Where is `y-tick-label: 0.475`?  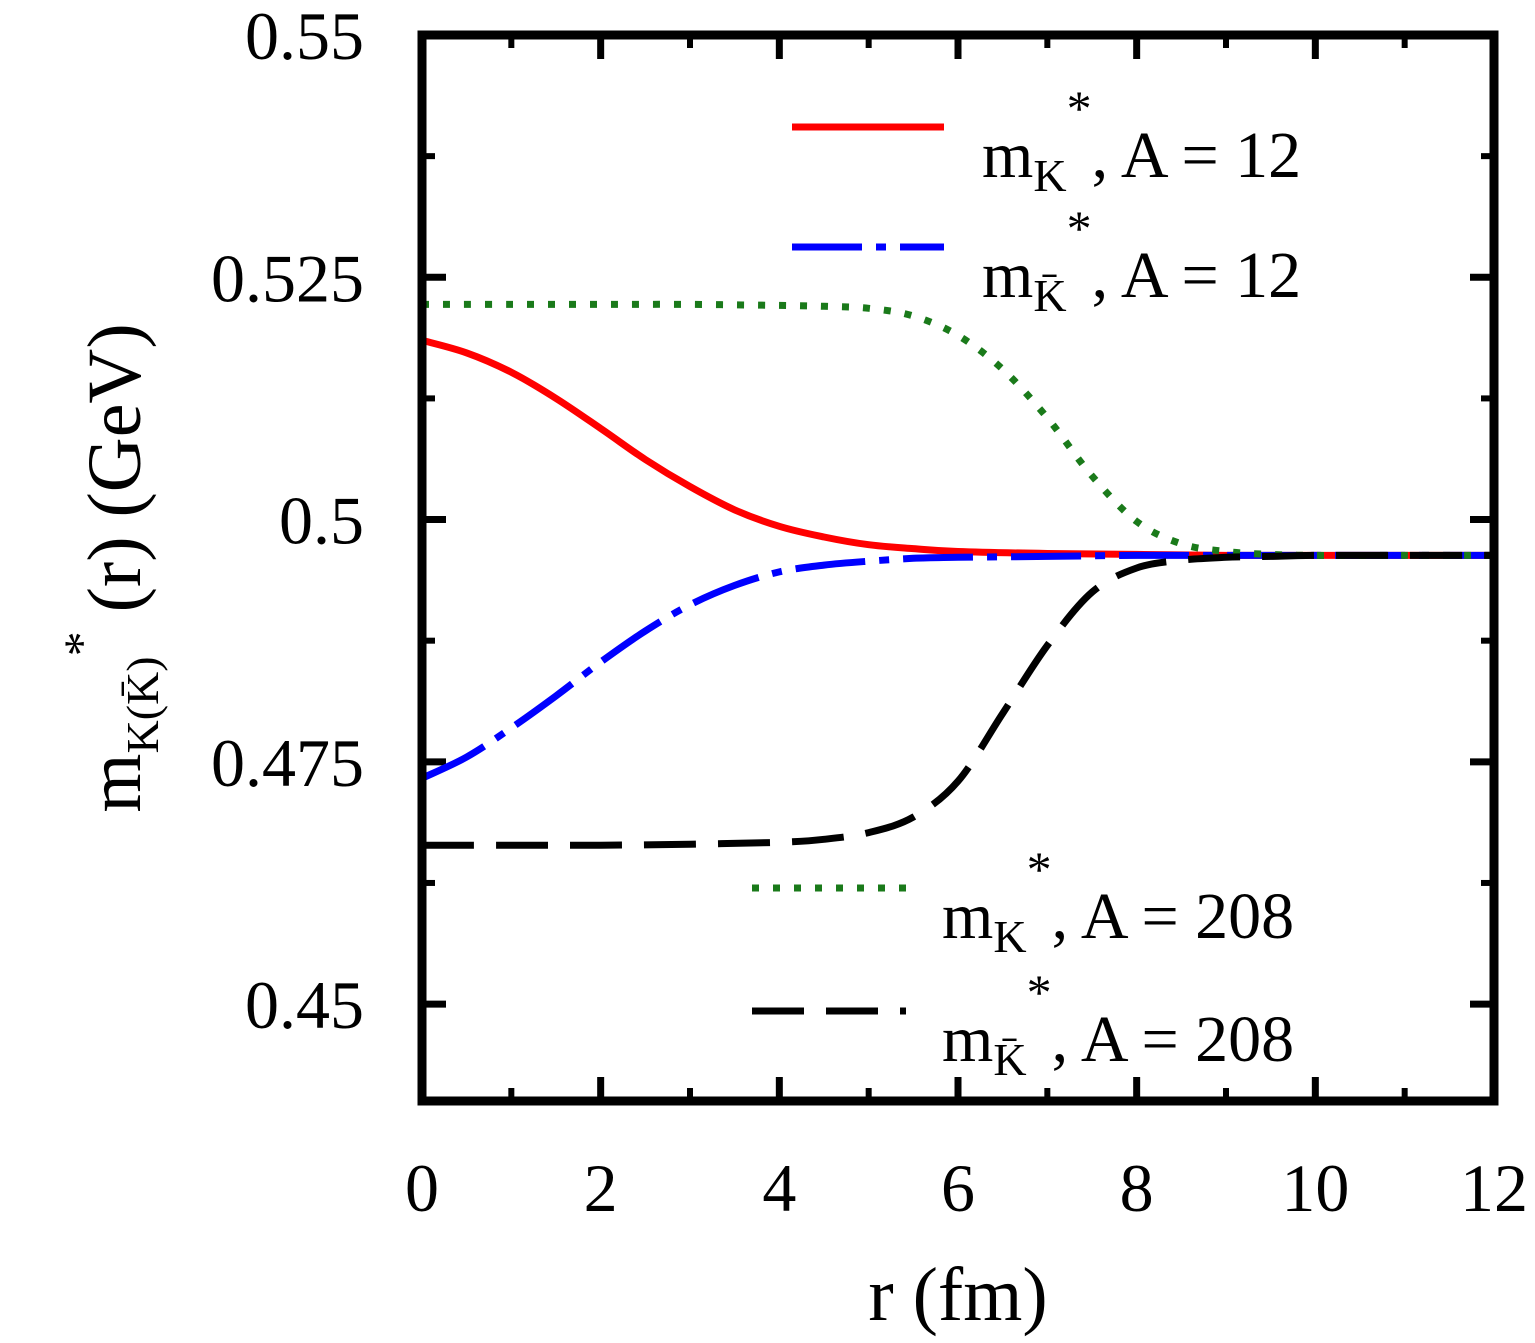 y-tick-label: 0.475 is located at coordinates (287, 763).